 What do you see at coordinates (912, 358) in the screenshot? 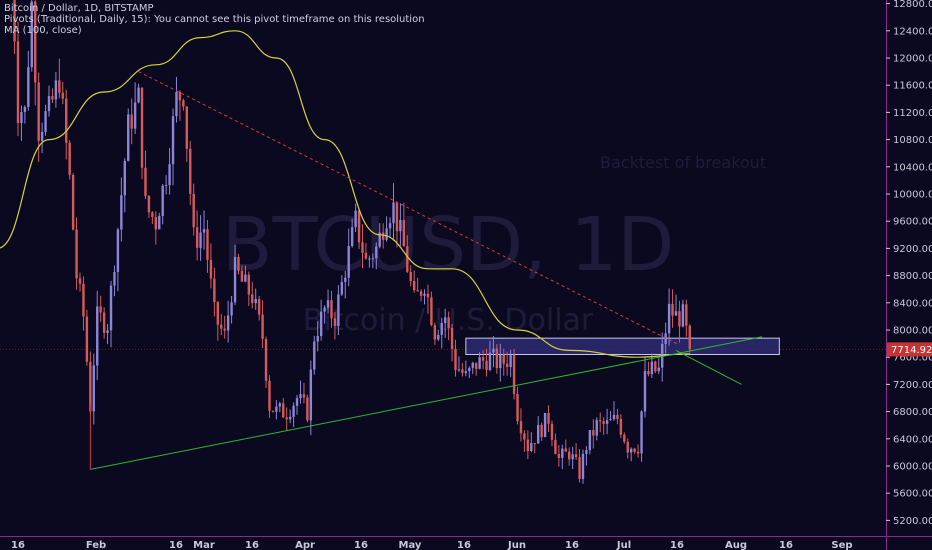
I see `price-tick-label: 7600.00` at bounding box center [912, 358].